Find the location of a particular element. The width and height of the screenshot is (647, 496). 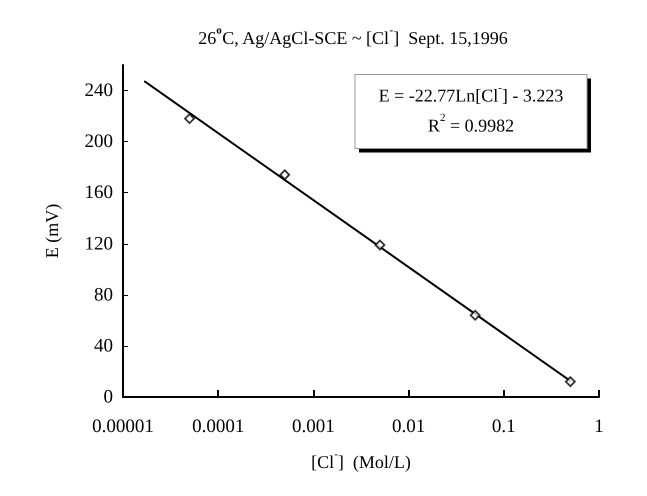

x-tick-label: 0.01 is located at coordinates (409, 426).